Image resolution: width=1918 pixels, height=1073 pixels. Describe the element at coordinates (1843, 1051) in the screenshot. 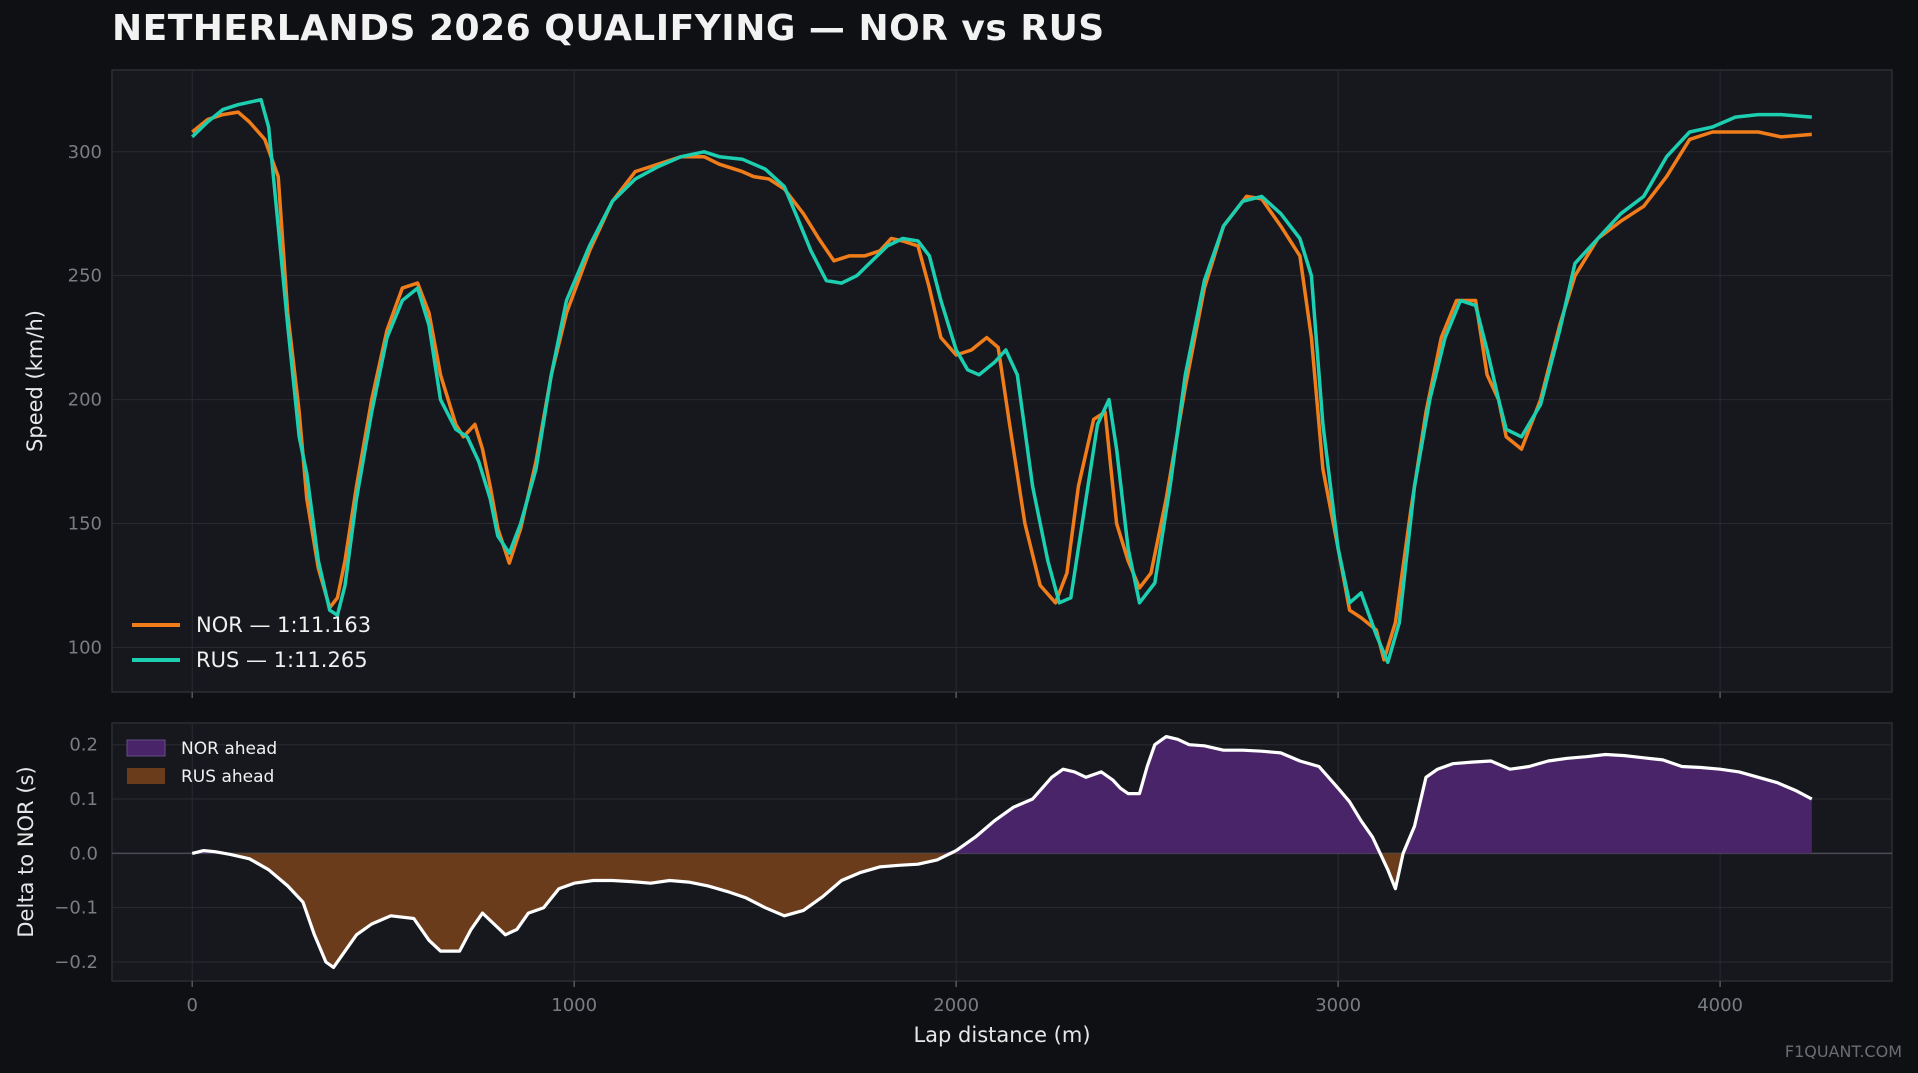

I see `watermark: F1QUANT.COM` at that location.